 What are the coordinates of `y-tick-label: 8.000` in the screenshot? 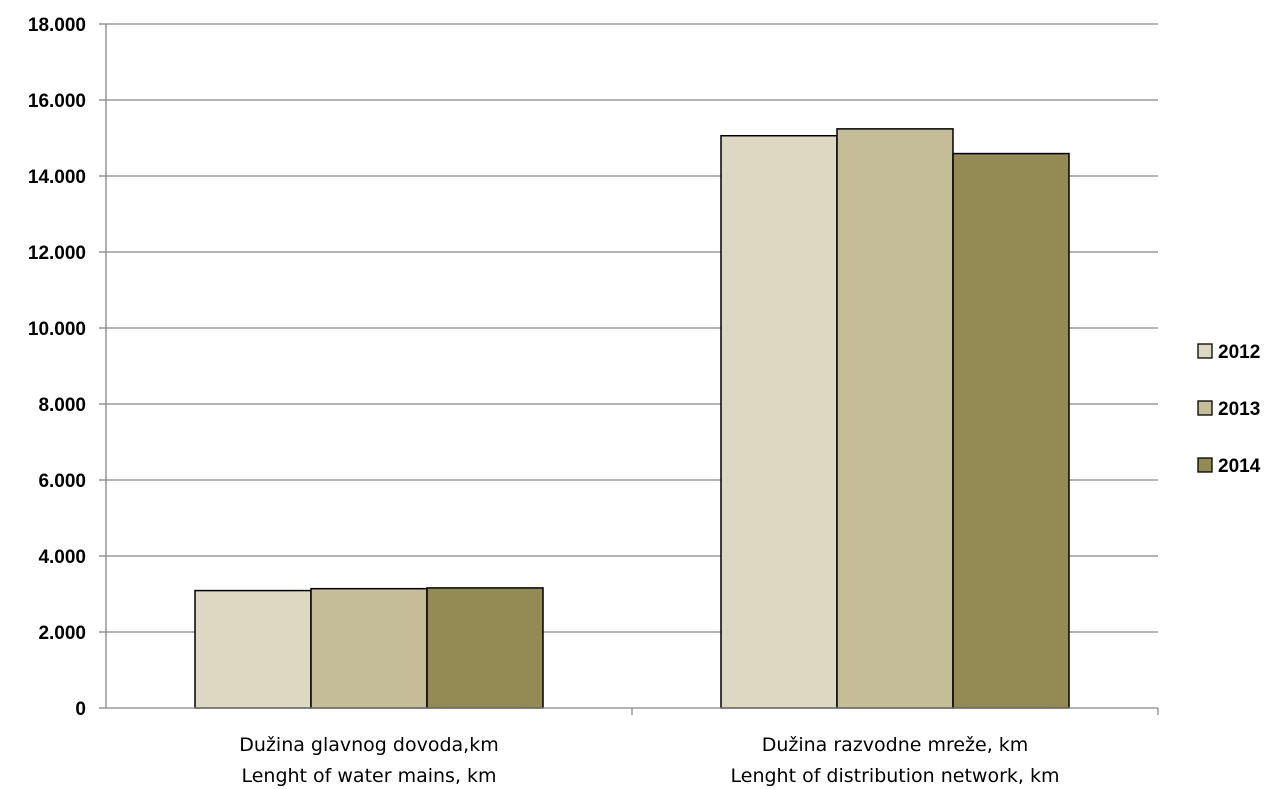 It's located at (62, 405).